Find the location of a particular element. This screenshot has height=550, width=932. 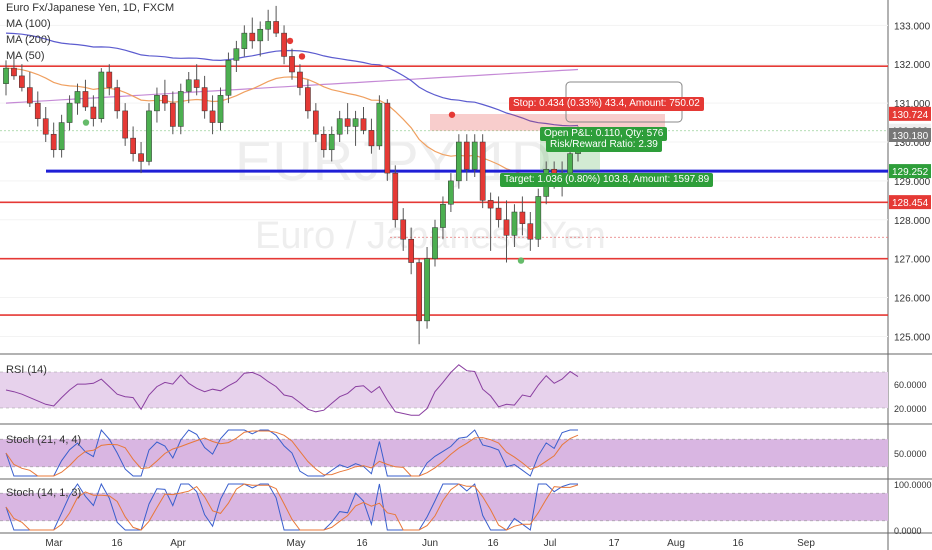

price-label-value: 128.454 is located at coordinates (910, 203).